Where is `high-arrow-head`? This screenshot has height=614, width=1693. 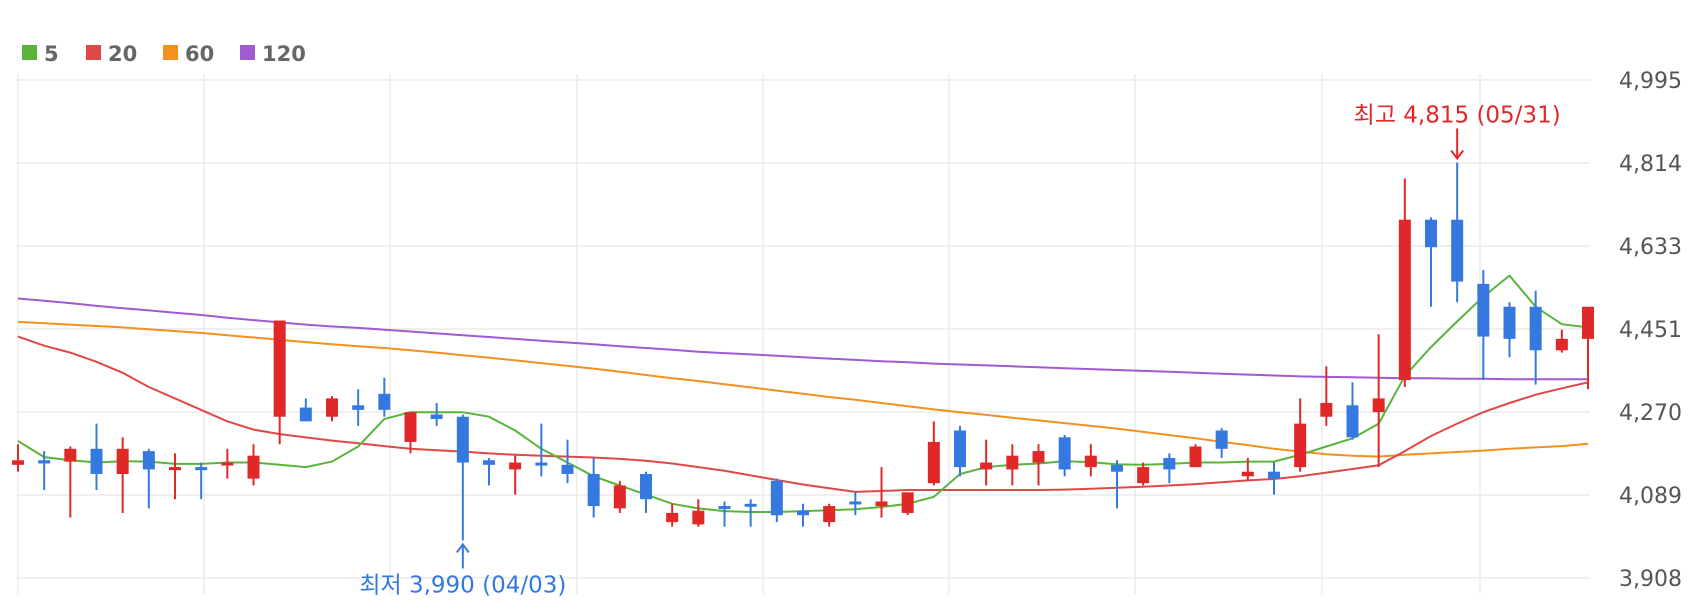 high-arrow-head is located at coordinates (1457, 155).